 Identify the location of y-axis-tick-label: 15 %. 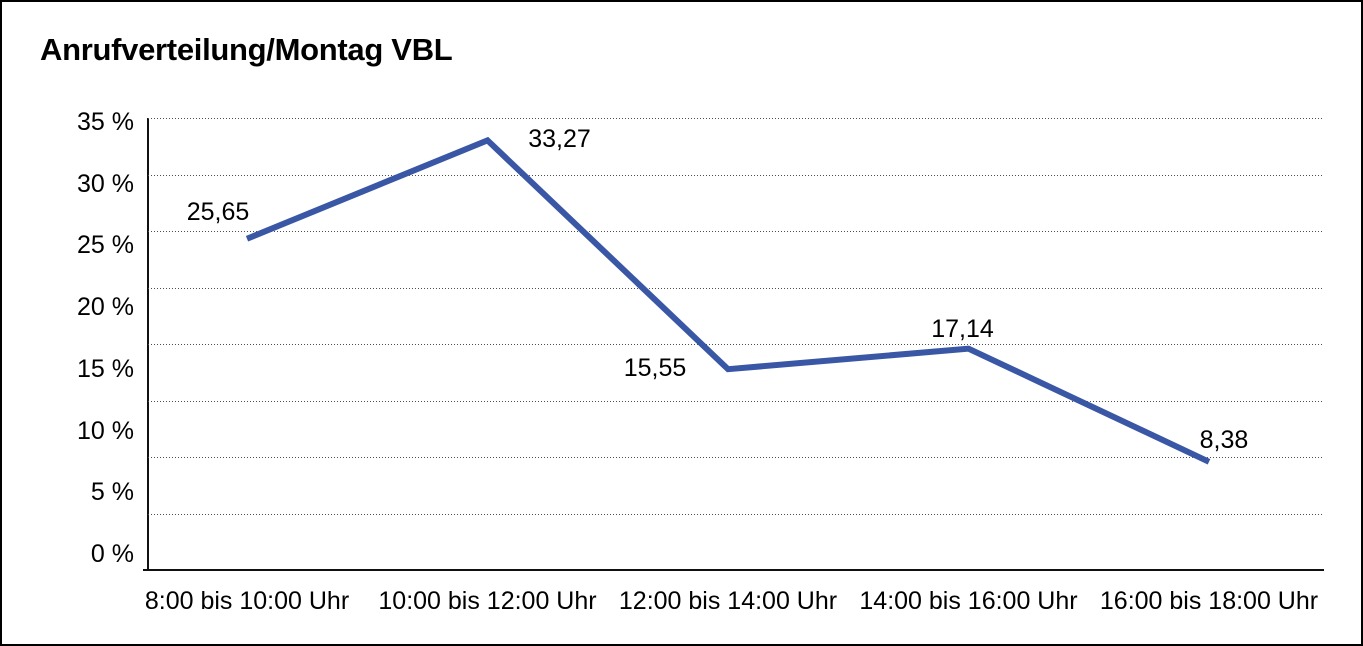
(105, 368).